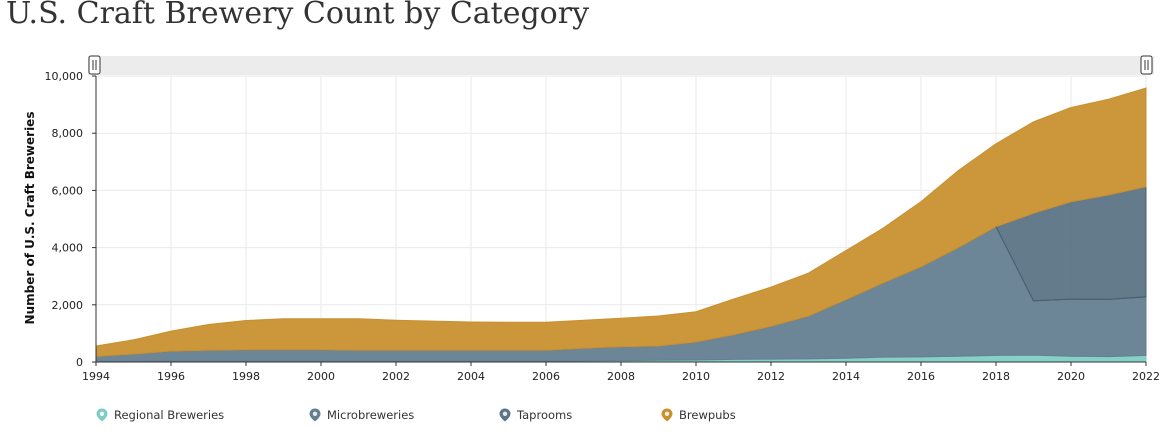  What do you see at coordinates (696, 376) in the screenshot?
I see `x-tick-label: 2010` at bounding box center [696, 376].